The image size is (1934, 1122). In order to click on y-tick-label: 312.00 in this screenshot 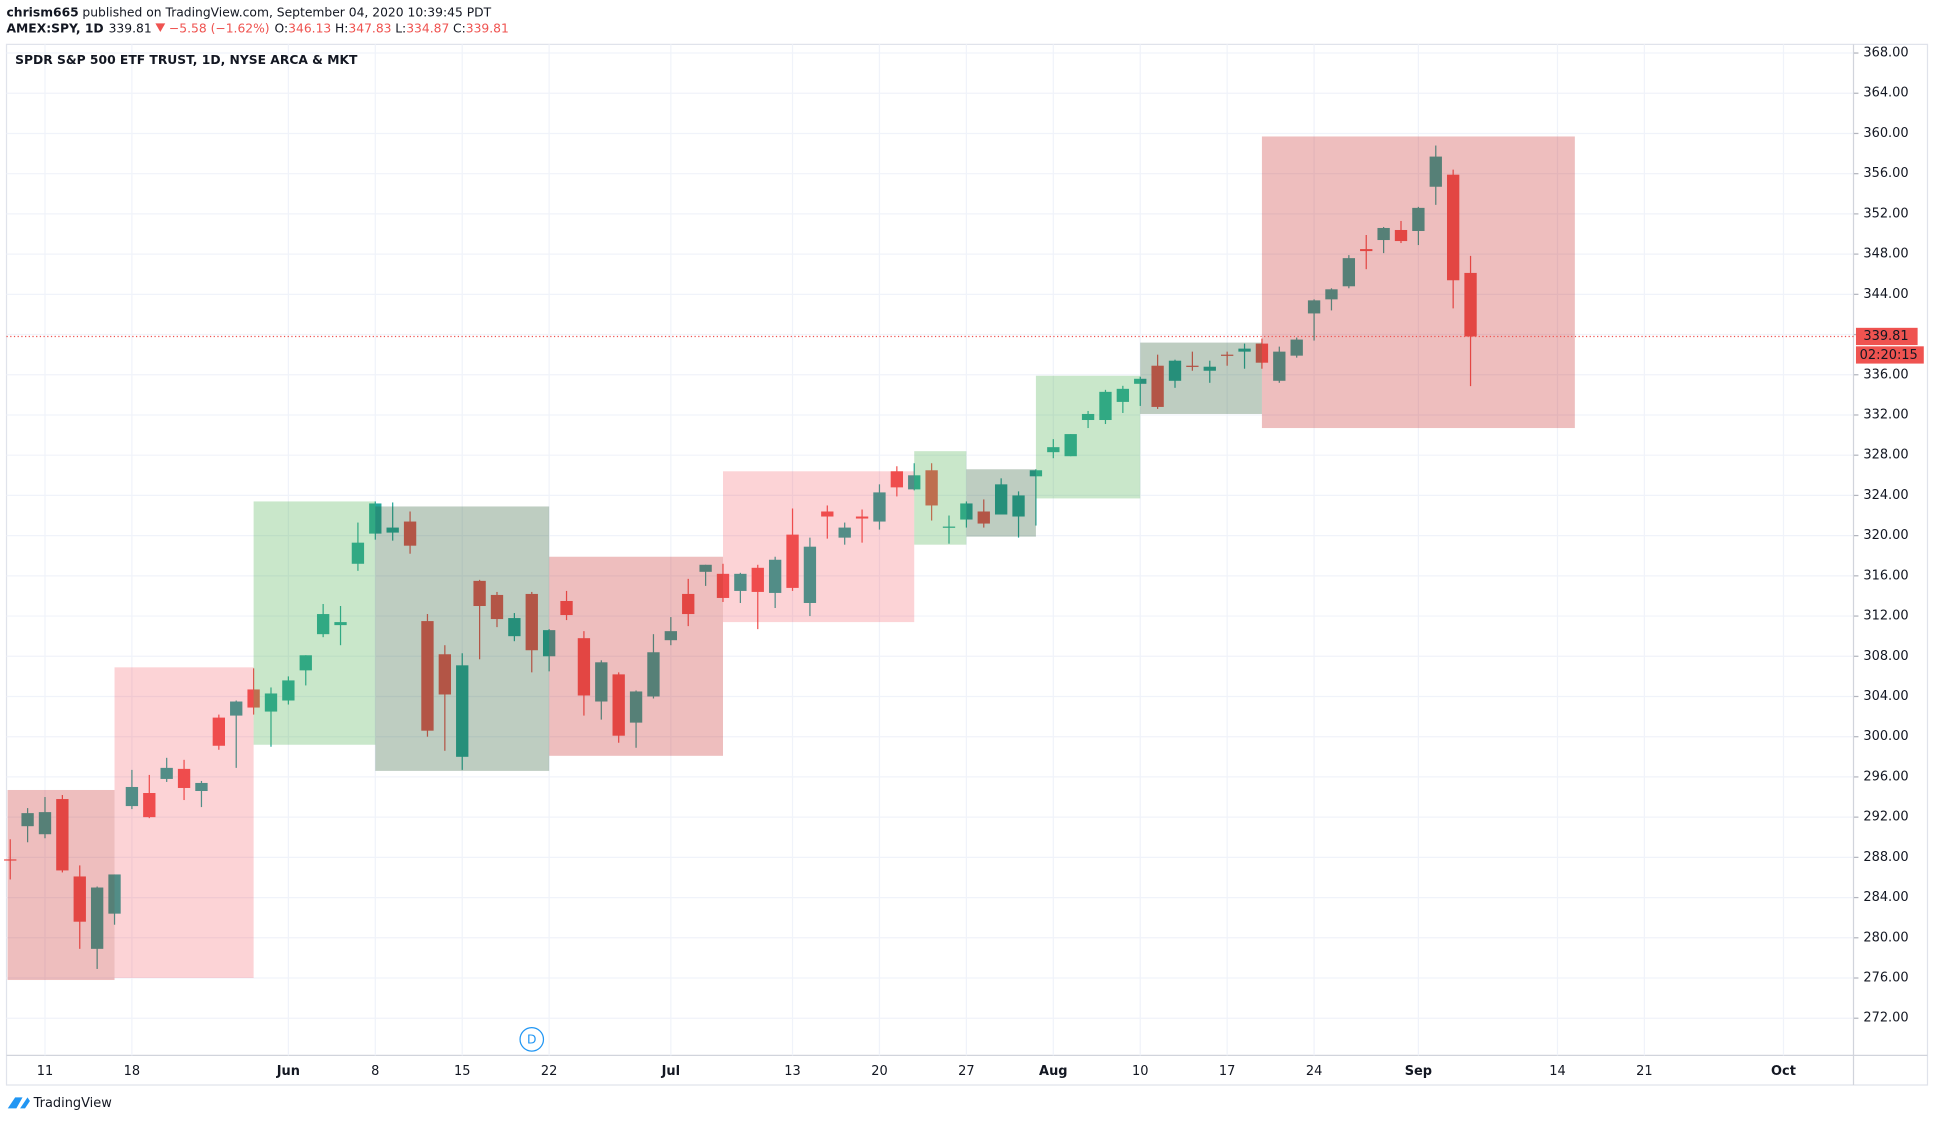, I will do `click(1885, 616)`.